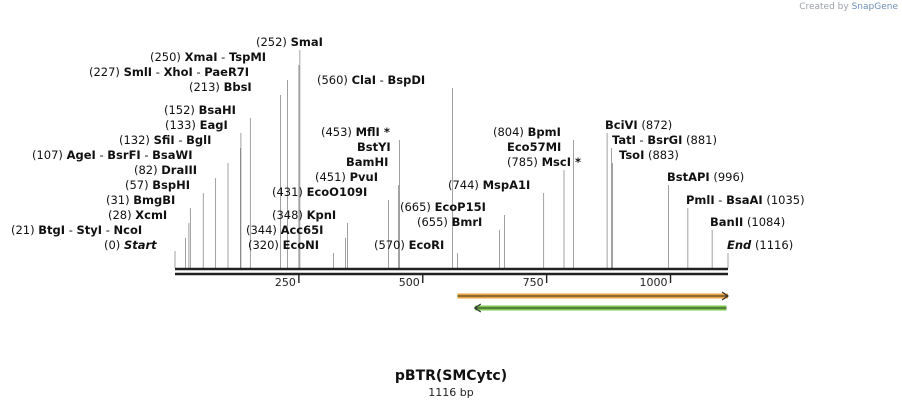  Describe the element at coordinates (307, 42) in the screenshot. I see `enzyme-name: SmaI` at that location.